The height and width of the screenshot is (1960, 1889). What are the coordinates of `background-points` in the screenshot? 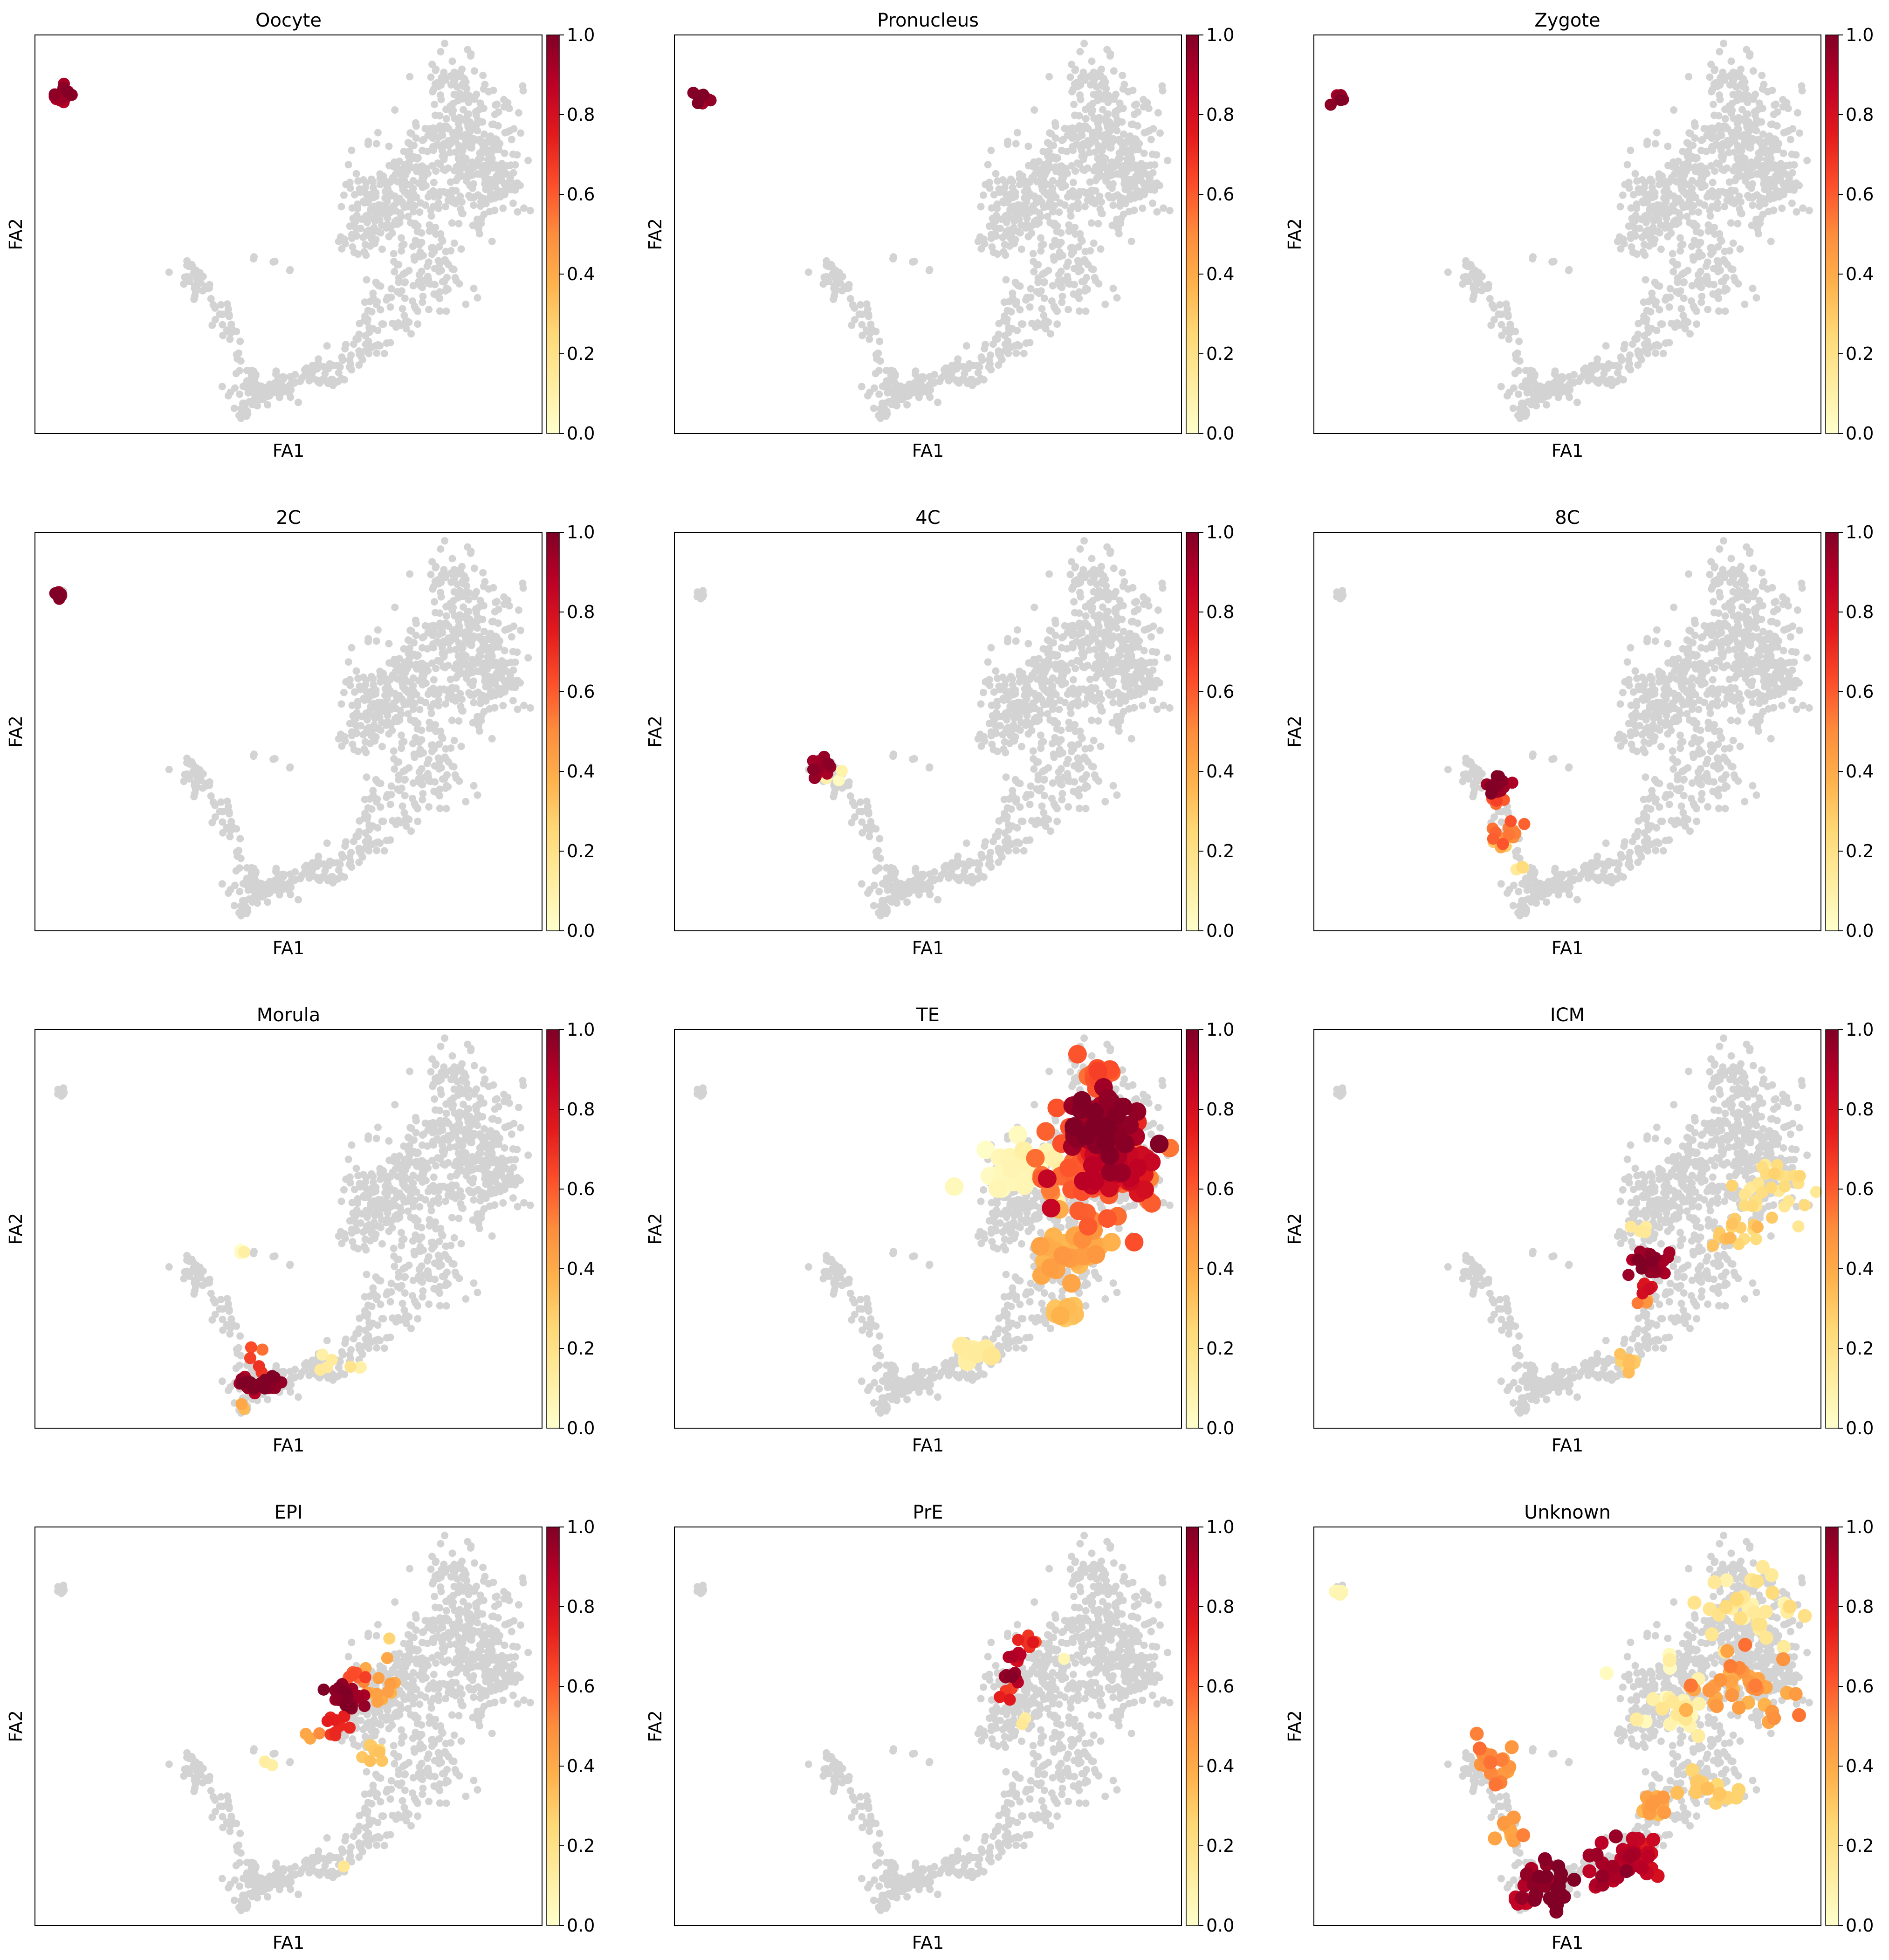 It's located at (294, 231).